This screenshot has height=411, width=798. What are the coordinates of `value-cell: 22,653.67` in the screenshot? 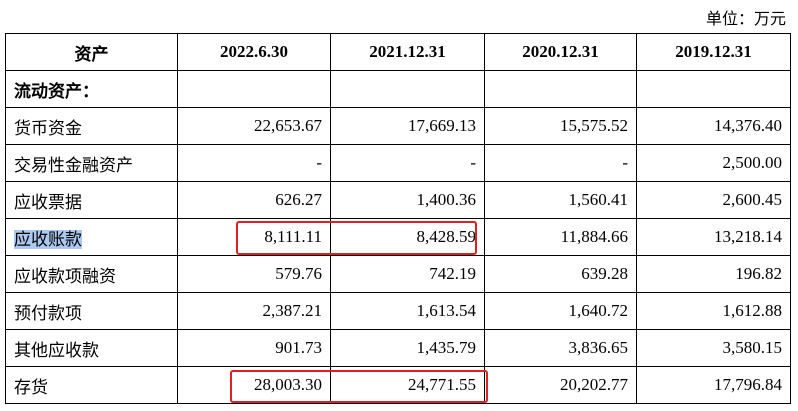 It's located at (254, 126).